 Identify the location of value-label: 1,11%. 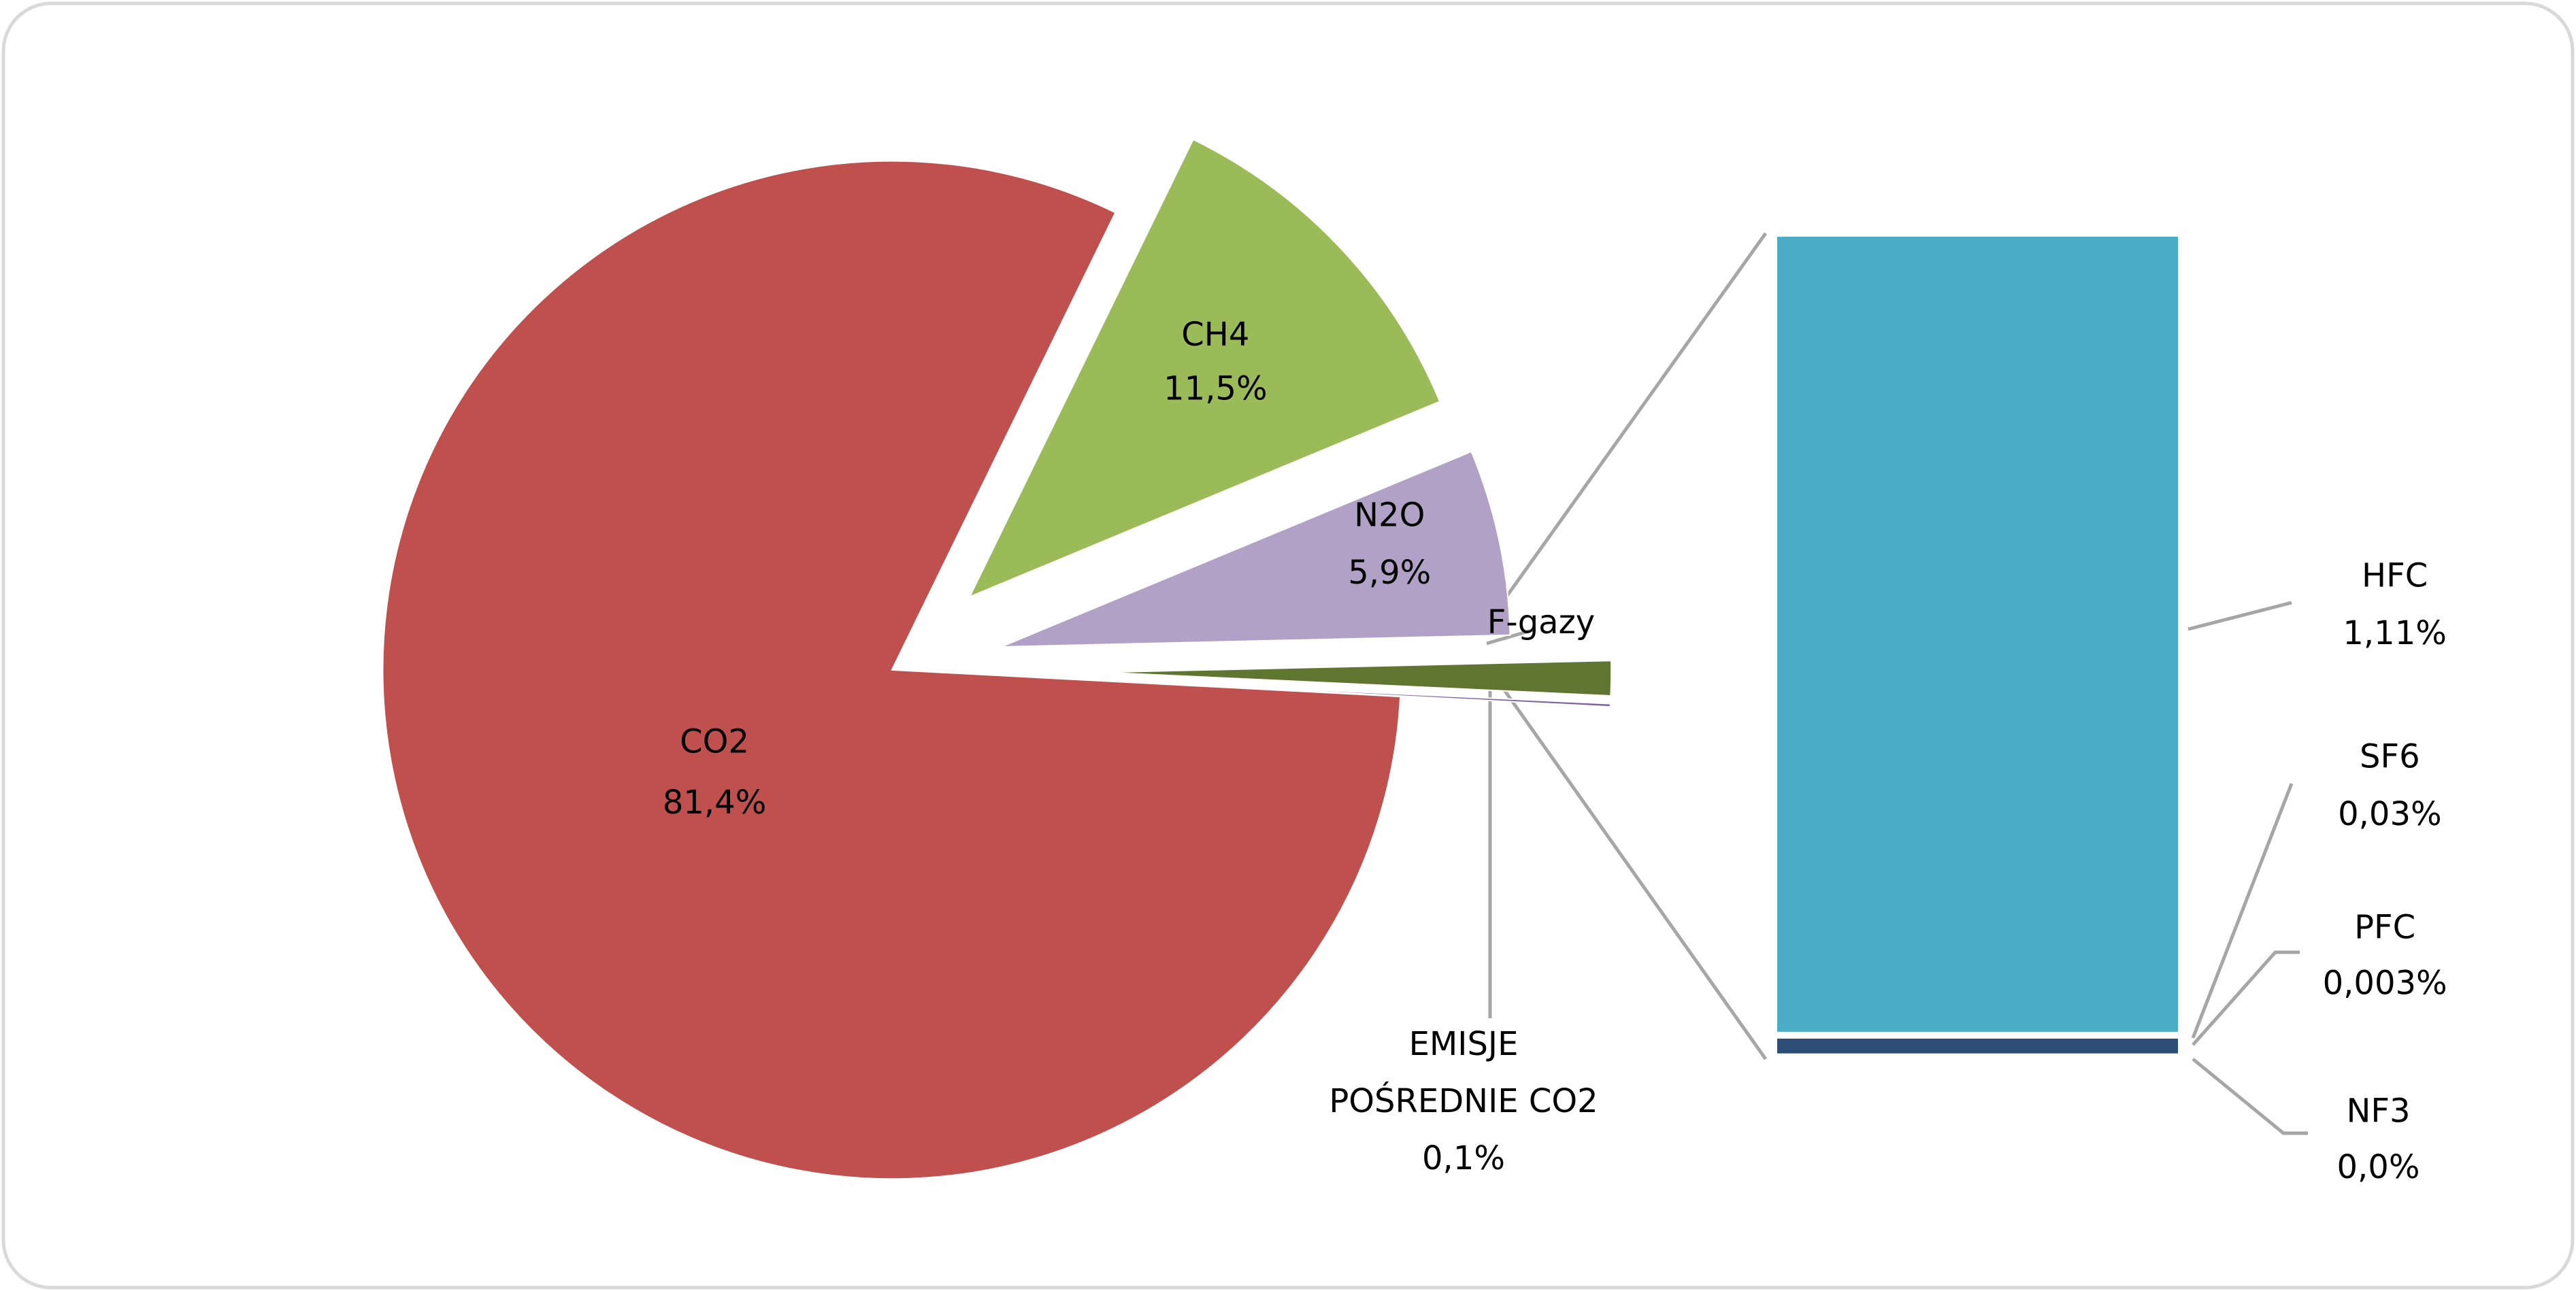
(2394, 633).